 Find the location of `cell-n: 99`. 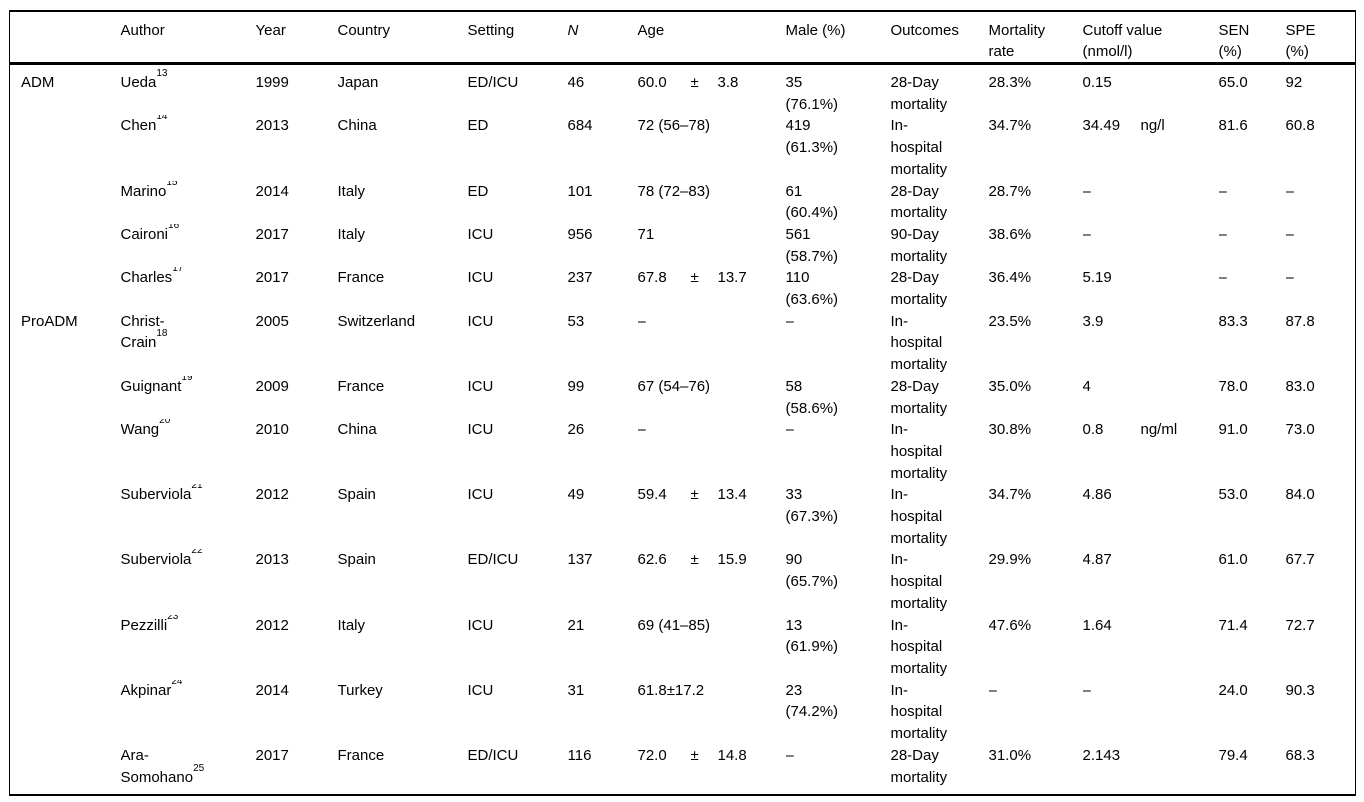

cell-n: 99 is located at coordinates (576, 386).